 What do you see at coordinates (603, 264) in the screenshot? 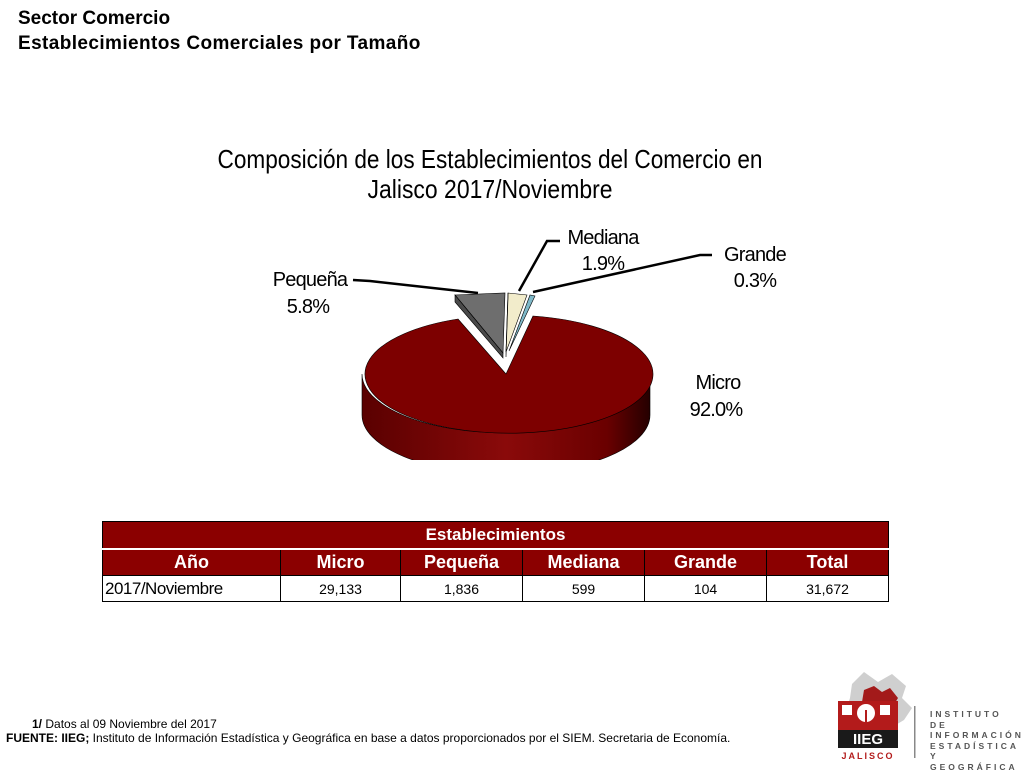
I see `slice-label-mediana: 1.9%` at bounding box center [603, 264].